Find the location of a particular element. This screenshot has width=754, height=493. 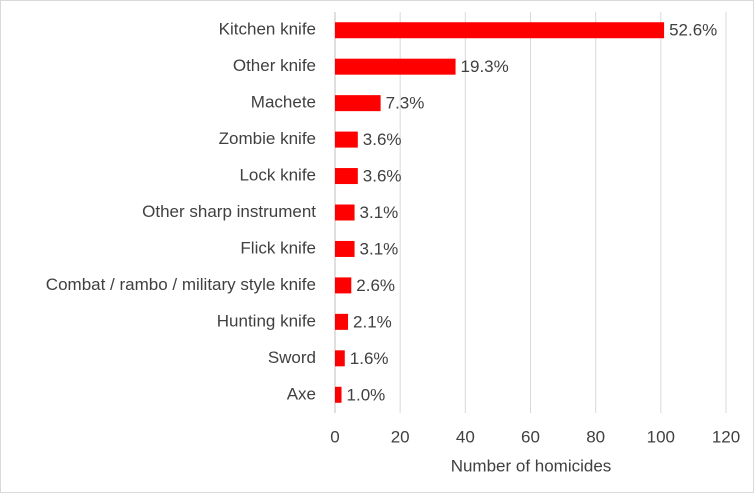

x-tick-label: 80 is located at coordinates (595, 436).